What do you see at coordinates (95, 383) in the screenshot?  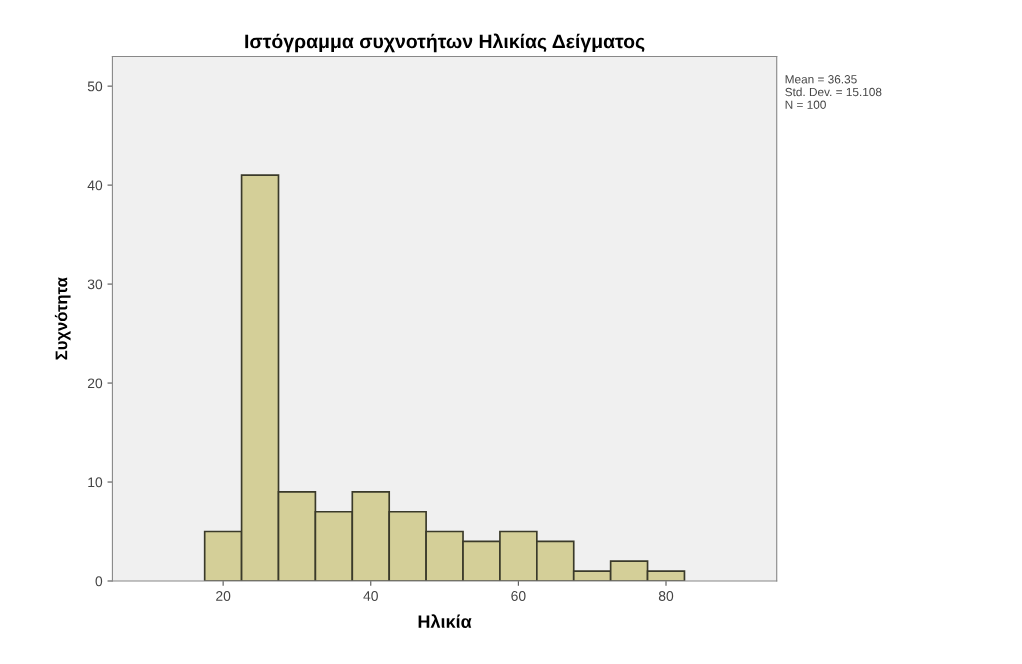 I see `y-tick-label: 20` at bounding box center [95, 383].